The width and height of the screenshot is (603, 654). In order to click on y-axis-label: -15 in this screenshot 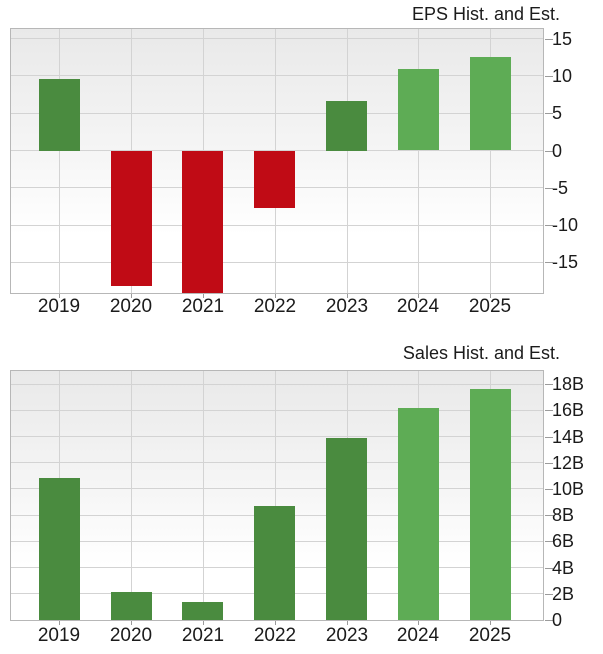, I will do `click(565, 262)`.